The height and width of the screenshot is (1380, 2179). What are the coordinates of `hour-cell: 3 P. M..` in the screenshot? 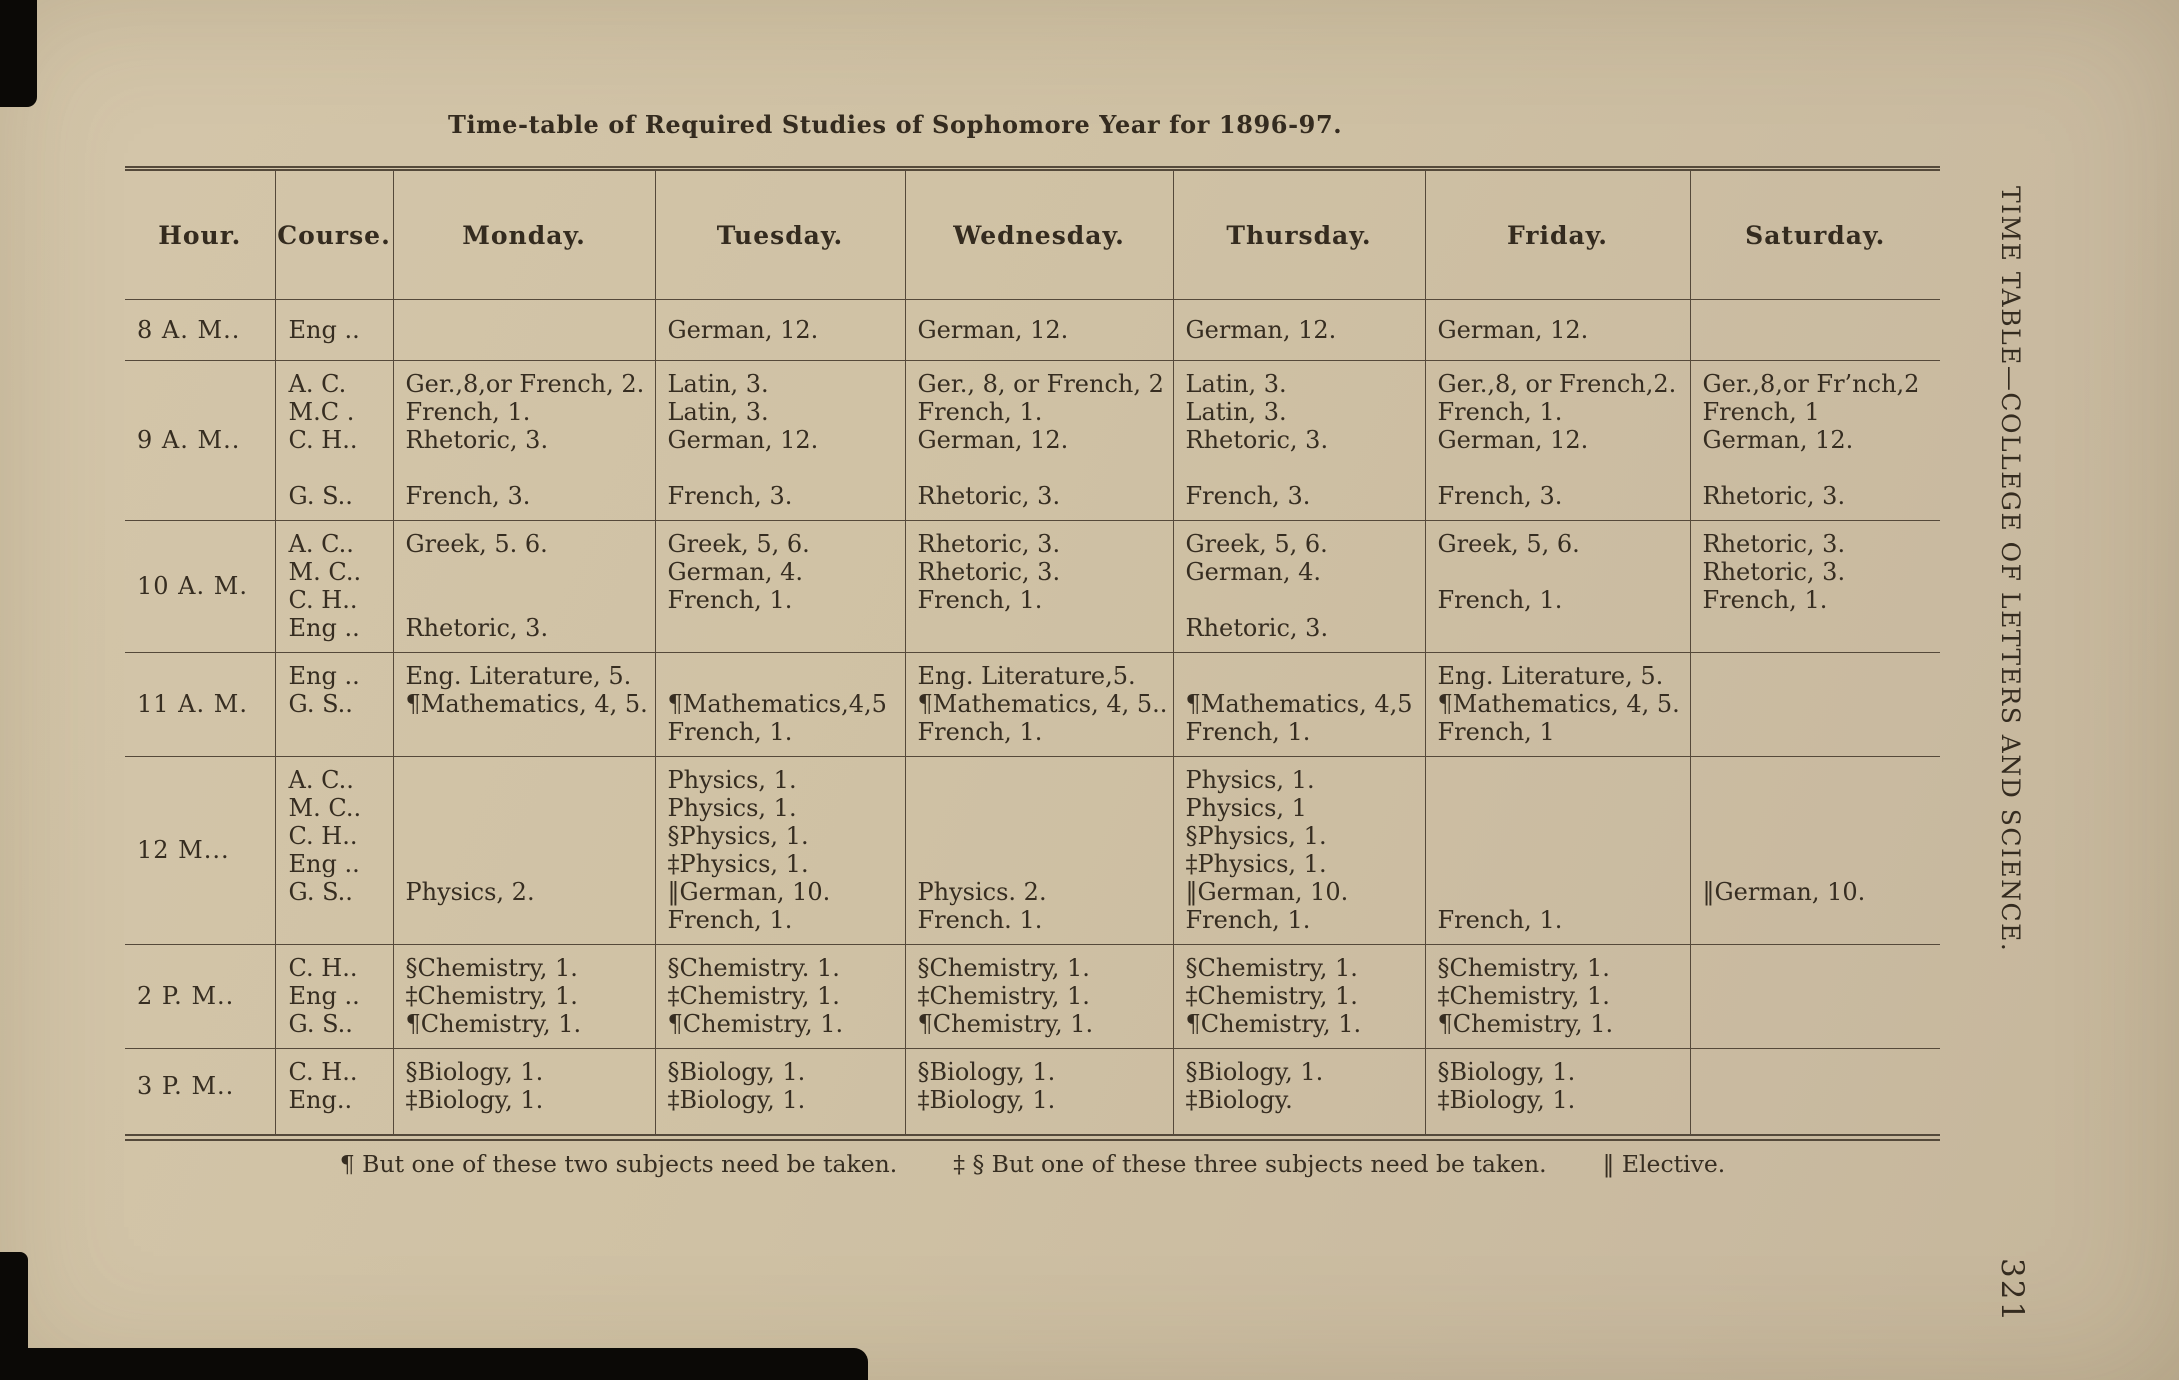 It's located at (200, 1091).